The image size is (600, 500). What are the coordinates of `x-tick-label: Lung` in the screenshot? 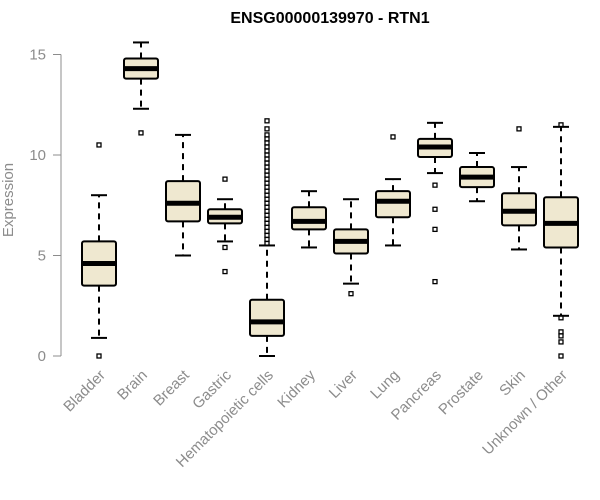 It's located at (385, 385).